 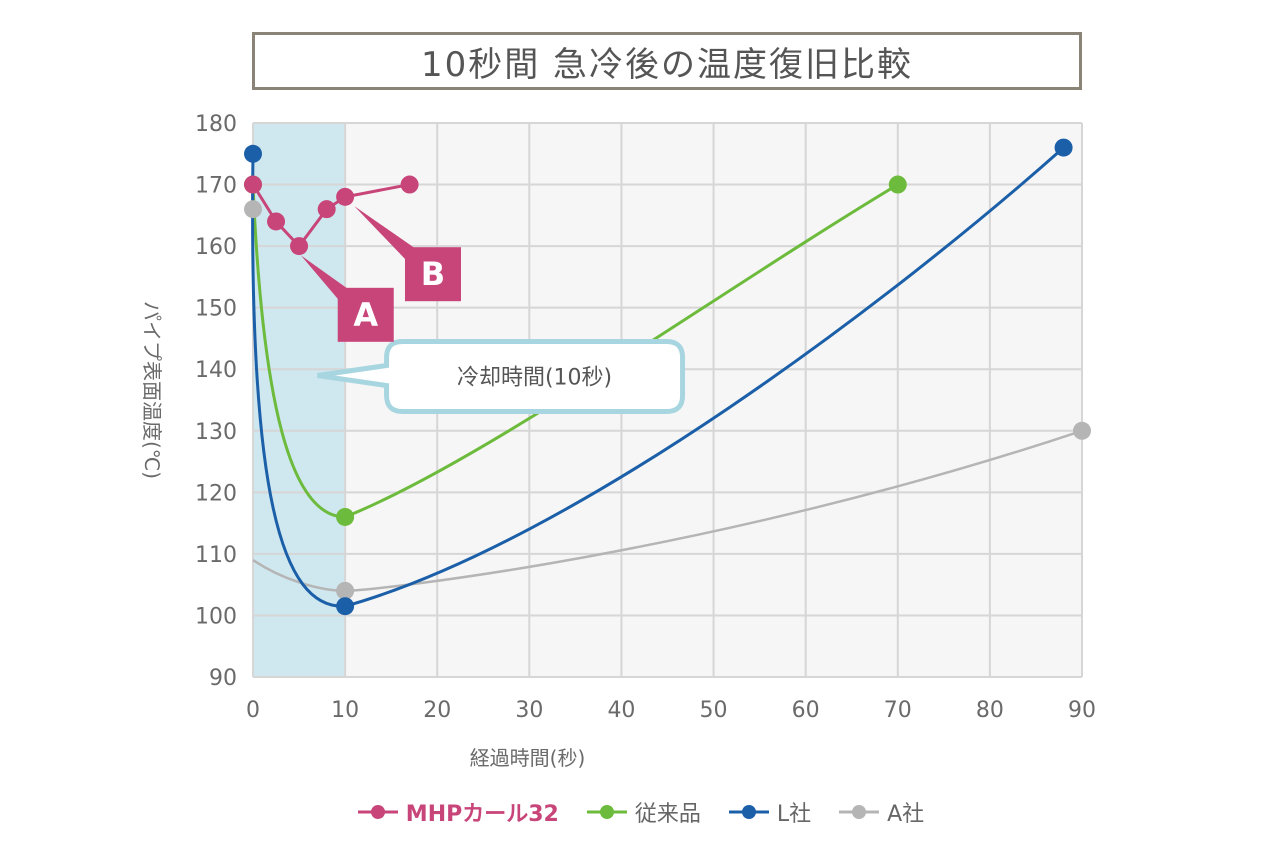 I want to click on y-axis-label: パイプ表面温度(℃), so click(x=152, y=390).